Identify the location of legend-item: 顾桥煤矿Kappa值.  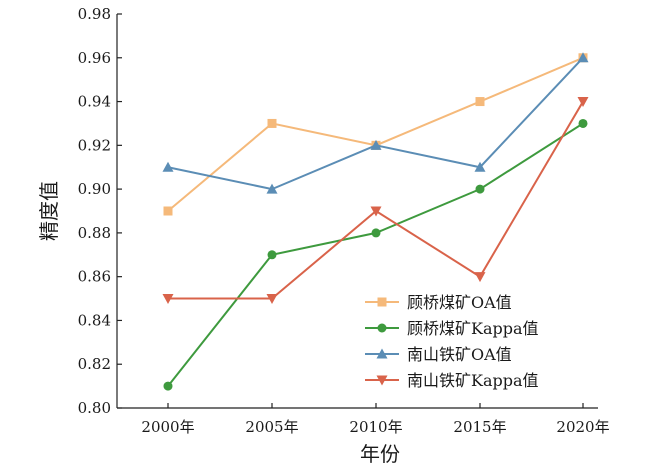
(452, 328).